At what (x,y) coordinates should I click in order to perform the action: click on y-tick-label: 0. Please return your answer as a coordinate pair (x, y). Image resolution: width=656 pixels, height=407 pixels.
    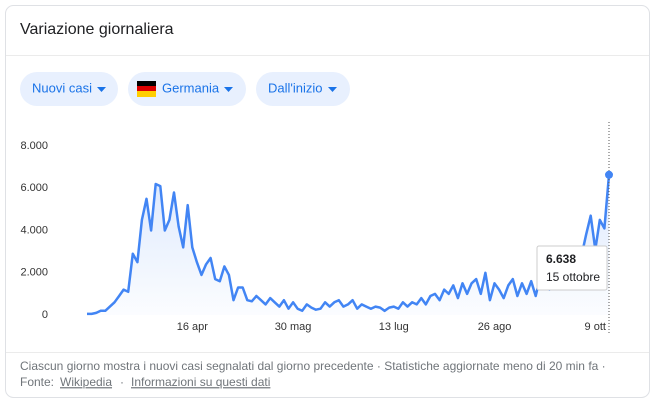
    Looking at the image, I should click on (45, 315).